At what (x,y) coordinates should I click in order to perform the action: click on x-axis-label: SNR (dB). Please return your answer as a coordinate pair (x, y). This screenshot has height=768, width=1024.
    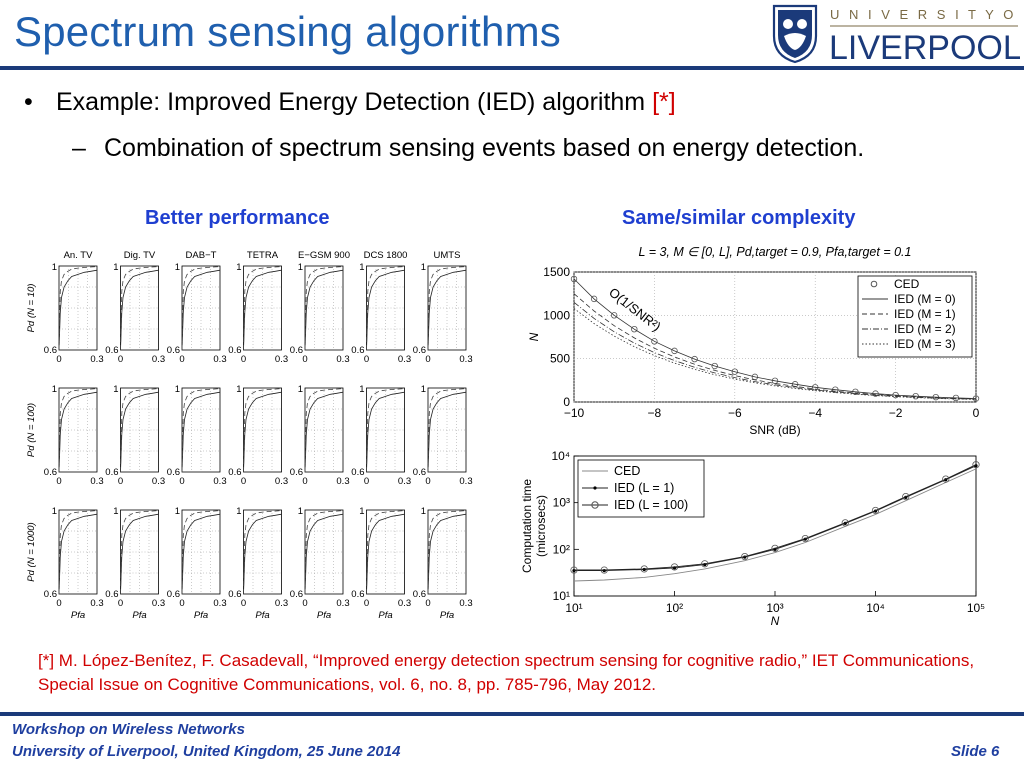
    Looking at the image, I should click on (774, 430).